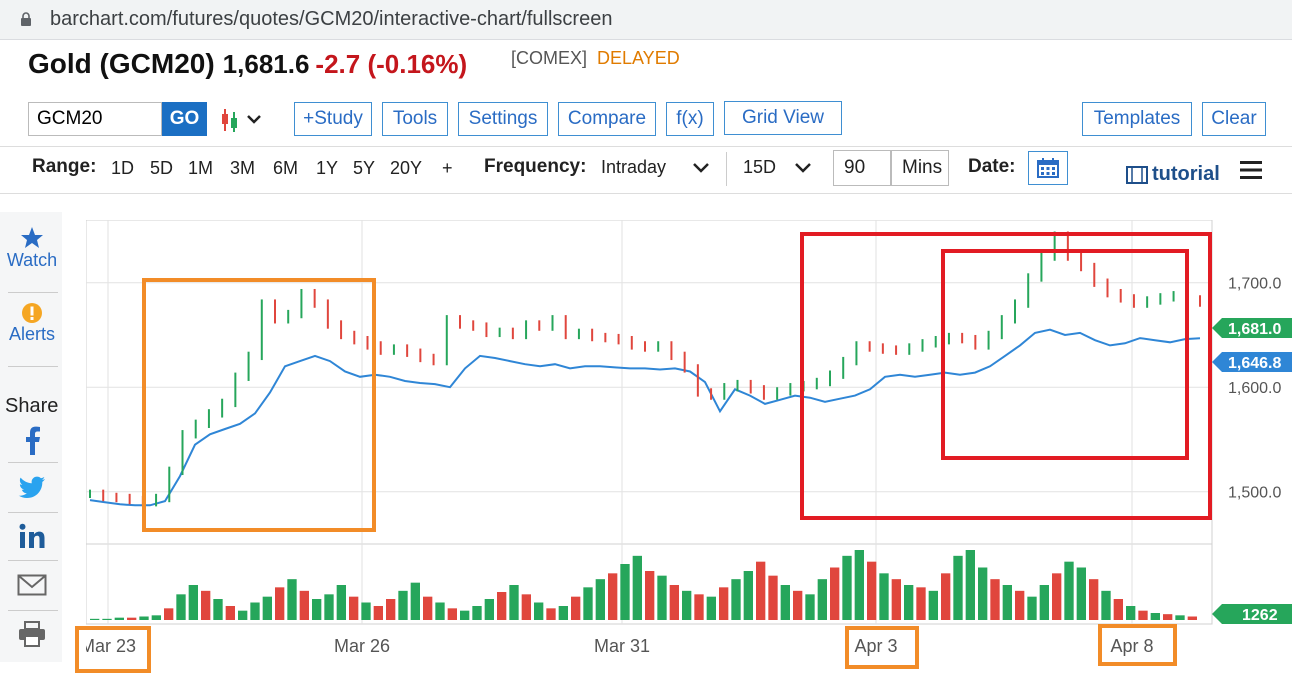 The width and height of the screenshot is (1292, 676). I want to click on study-button: +Study, so click(333, 119).